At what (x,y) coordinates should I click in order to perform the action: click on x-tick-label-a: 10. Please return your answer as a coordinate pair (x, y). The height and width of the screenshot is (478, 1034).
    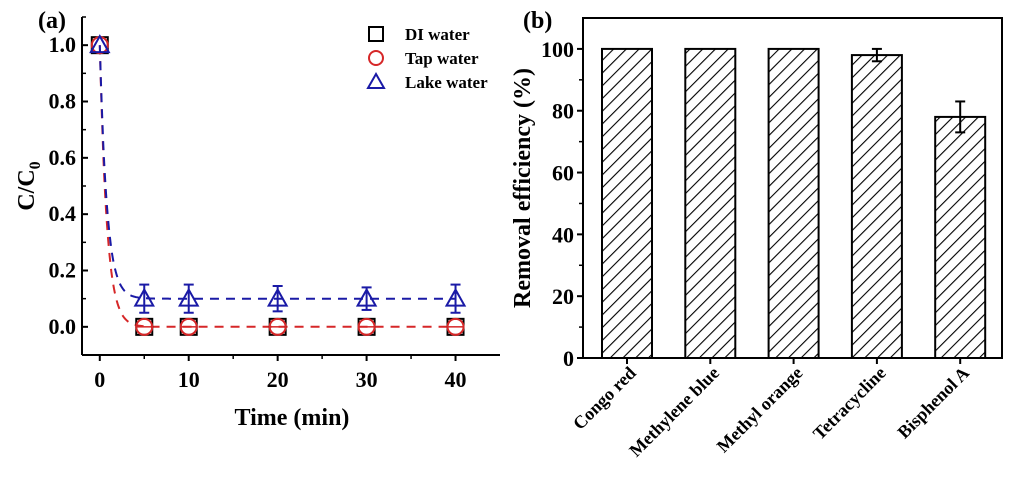
    Looking at the image, I should click on (189, 379).